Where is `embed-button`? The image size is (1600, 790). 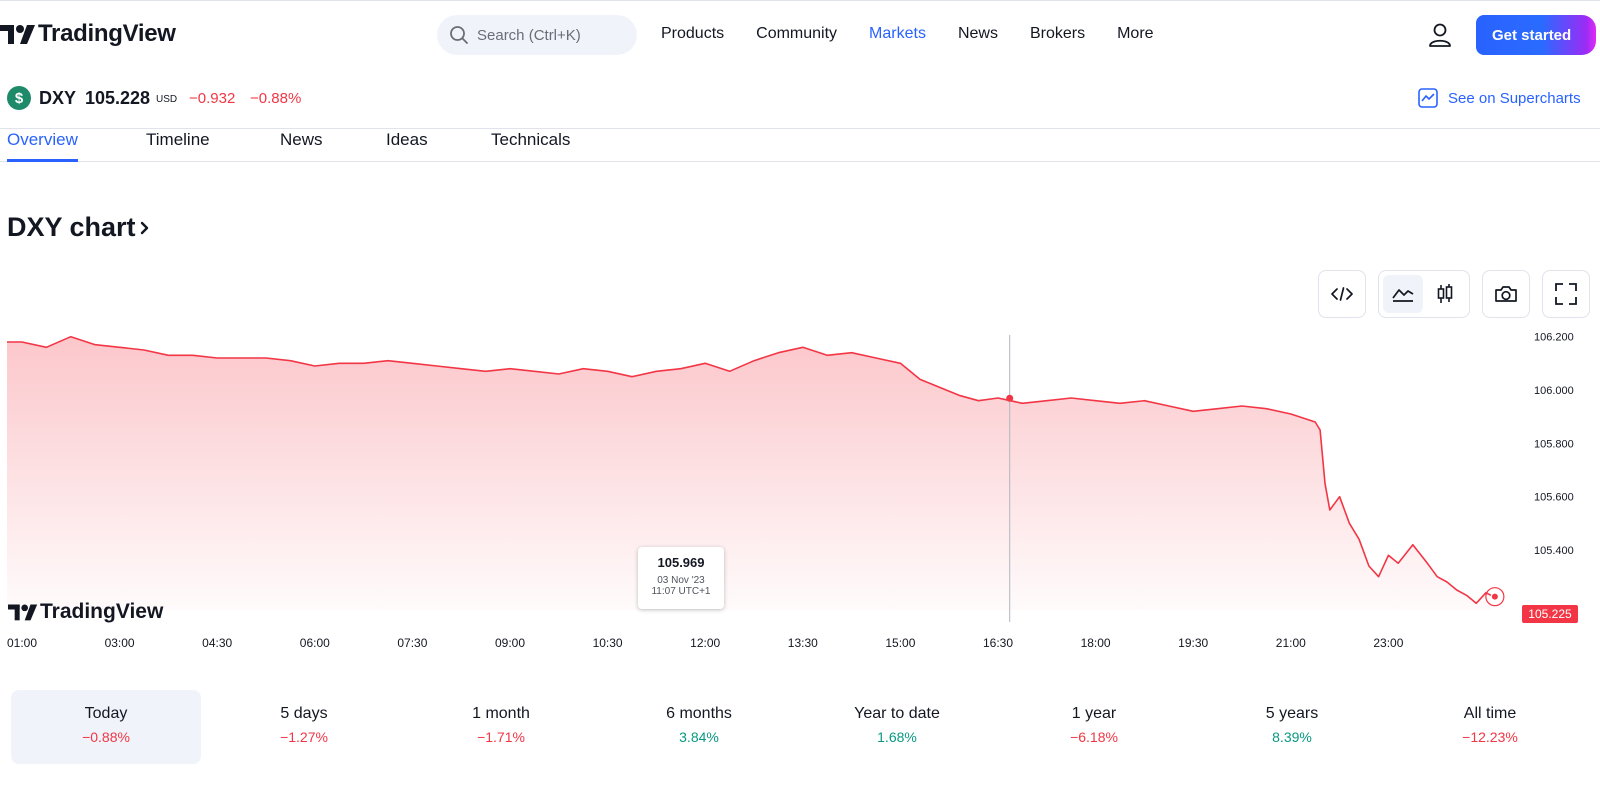 embed-button is located at coordinates (1342, 294).